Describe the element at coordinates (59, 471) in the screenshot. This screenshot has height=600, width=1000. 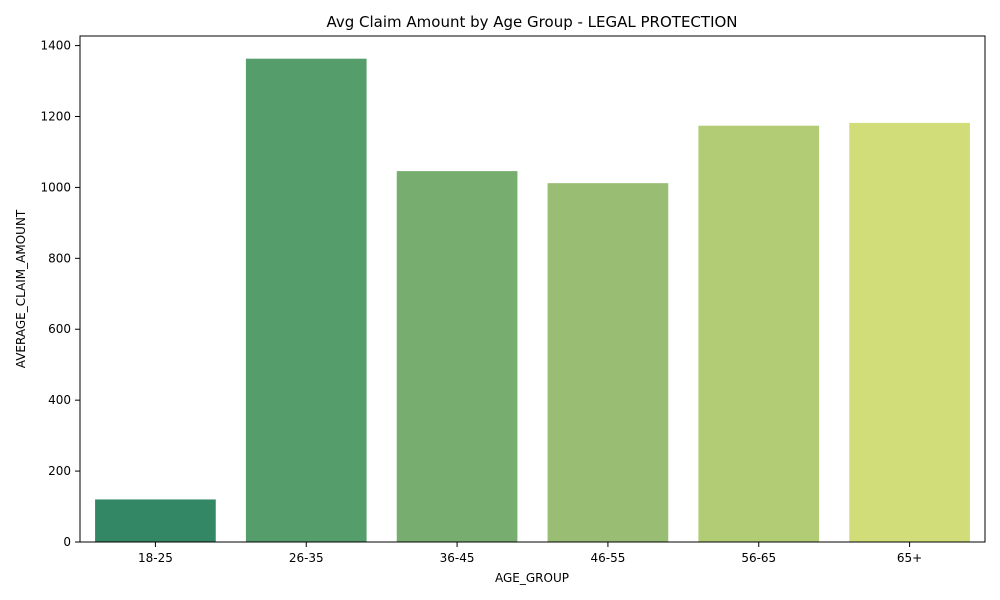
I see `y-tick-label: 200` at that location.